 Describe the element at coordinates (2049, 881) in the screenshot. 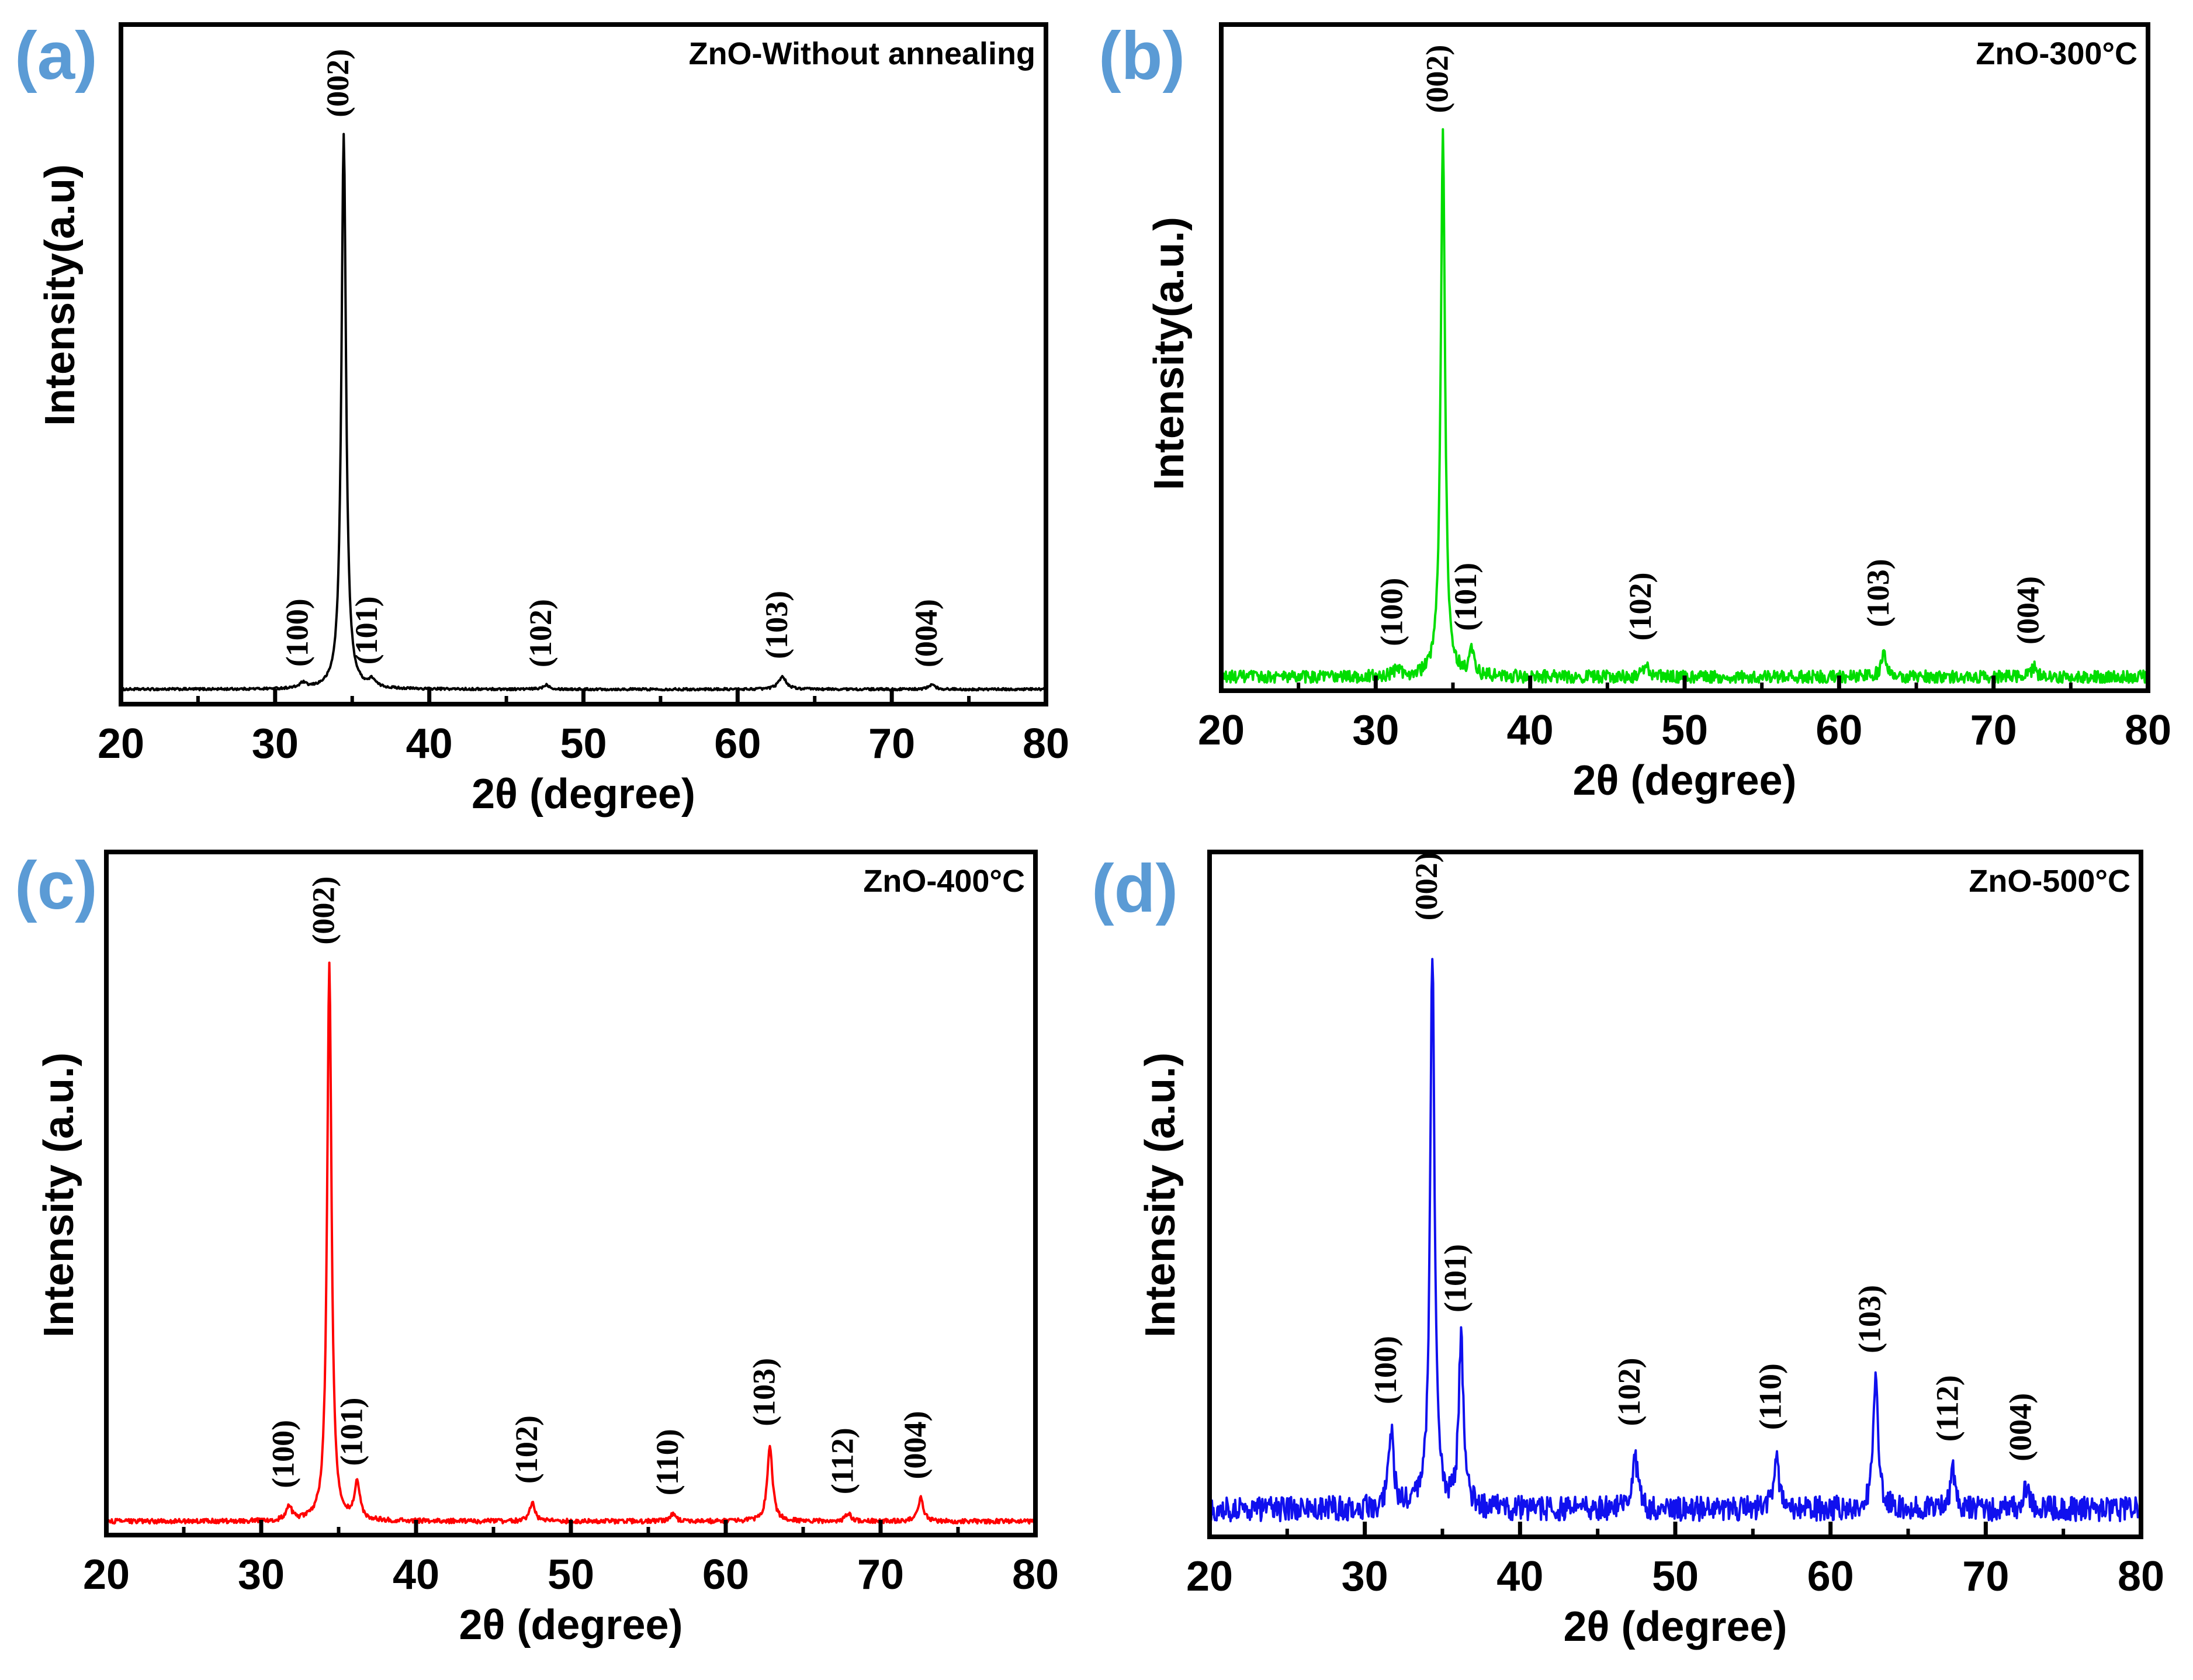

I see `sample-title: ZnO-500°C` at that location.